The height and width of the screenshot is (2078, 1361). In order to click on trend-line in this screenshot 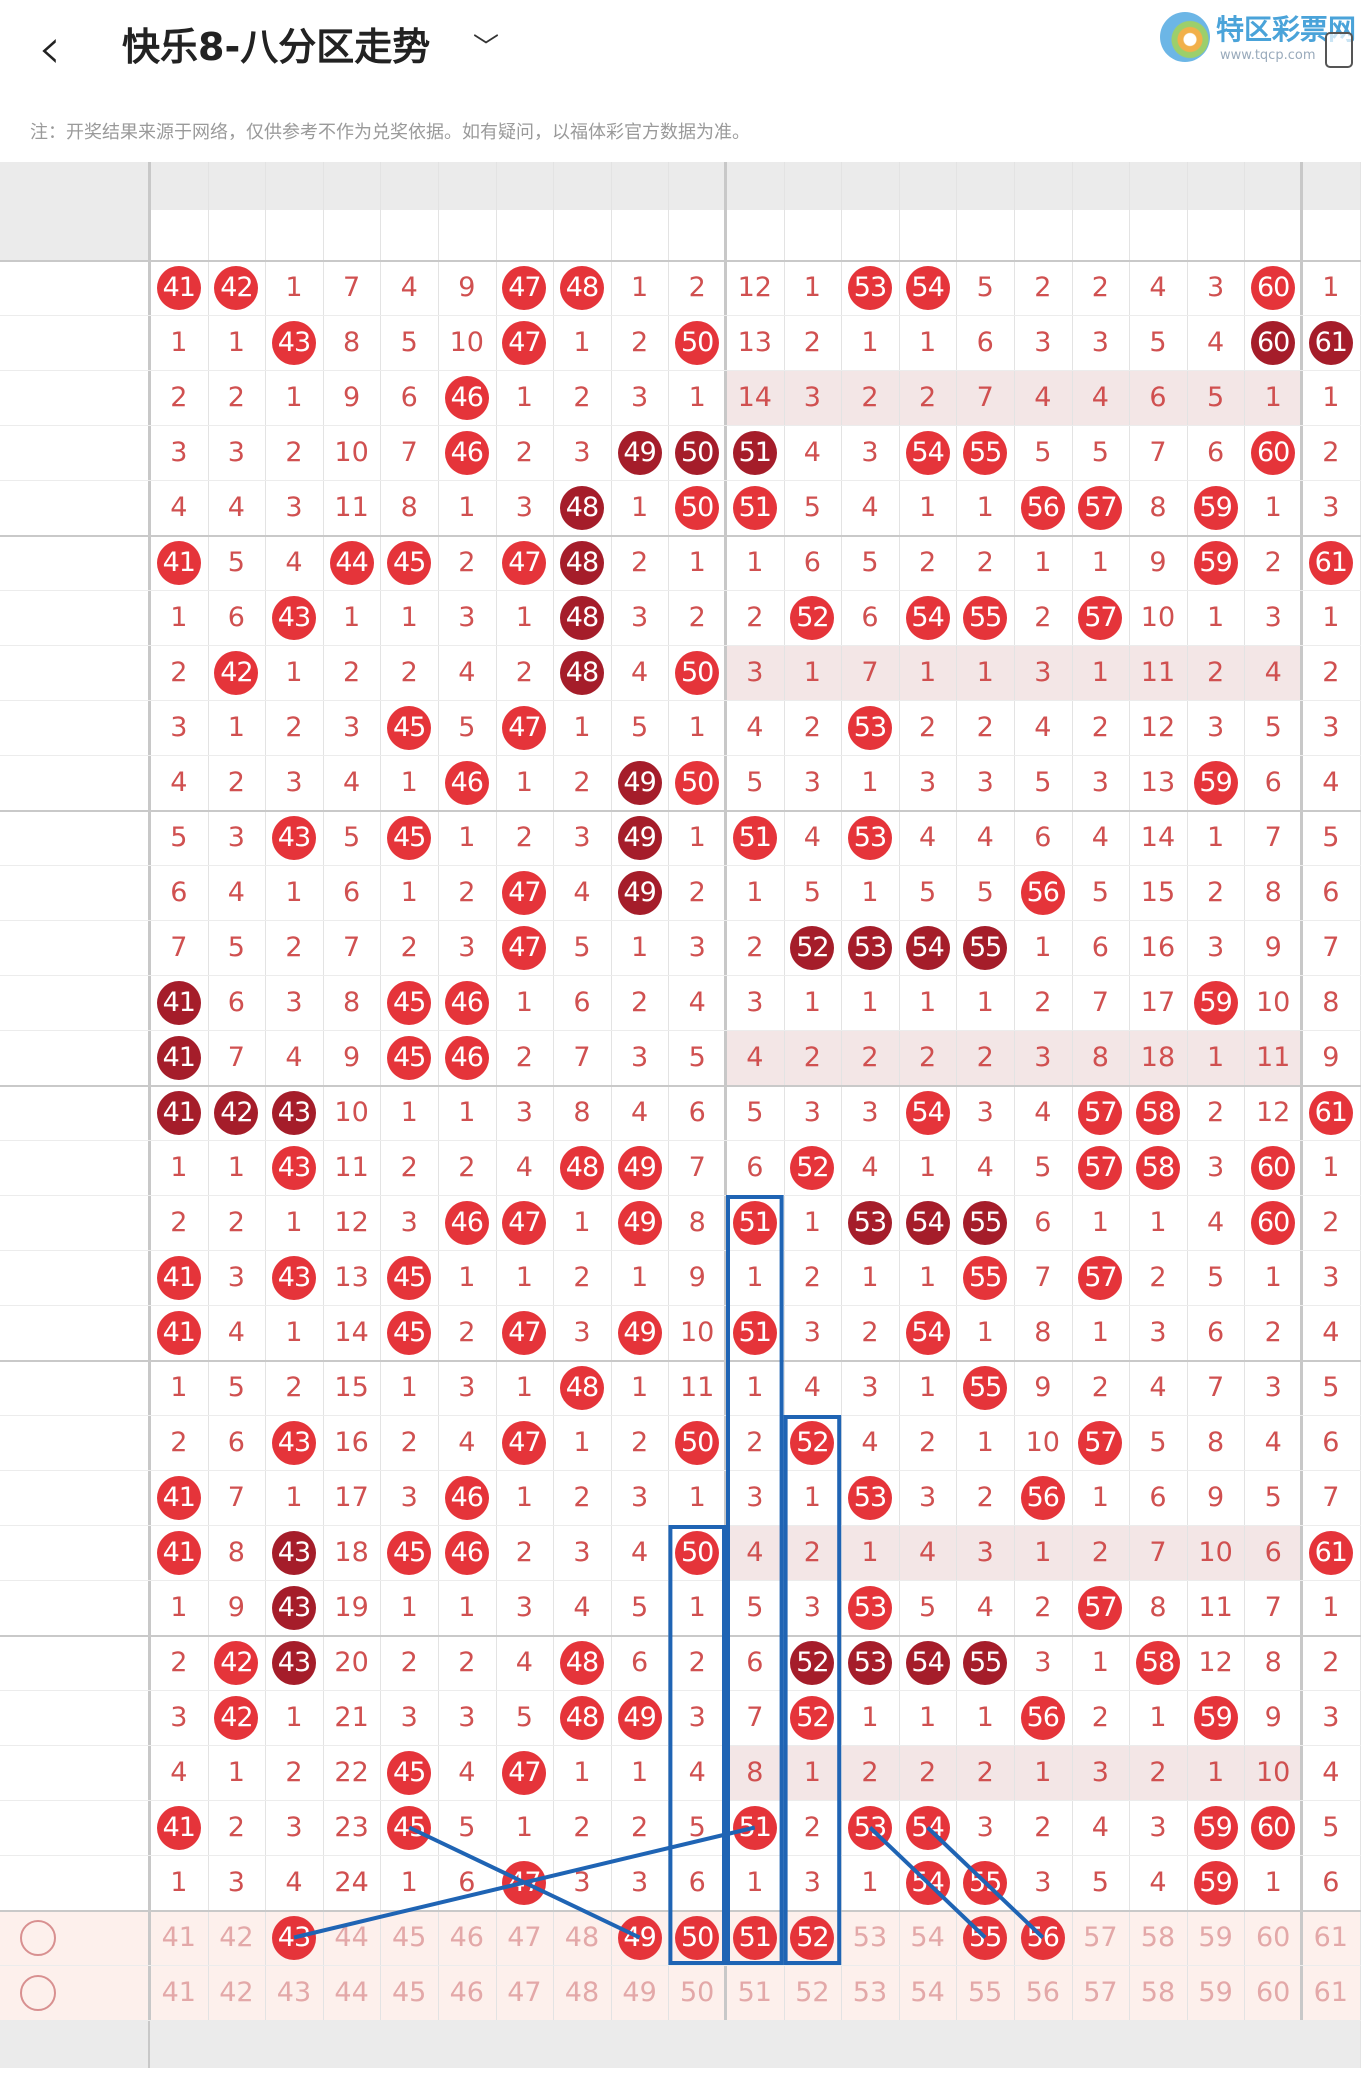, I will do `click(524, 1882)`.